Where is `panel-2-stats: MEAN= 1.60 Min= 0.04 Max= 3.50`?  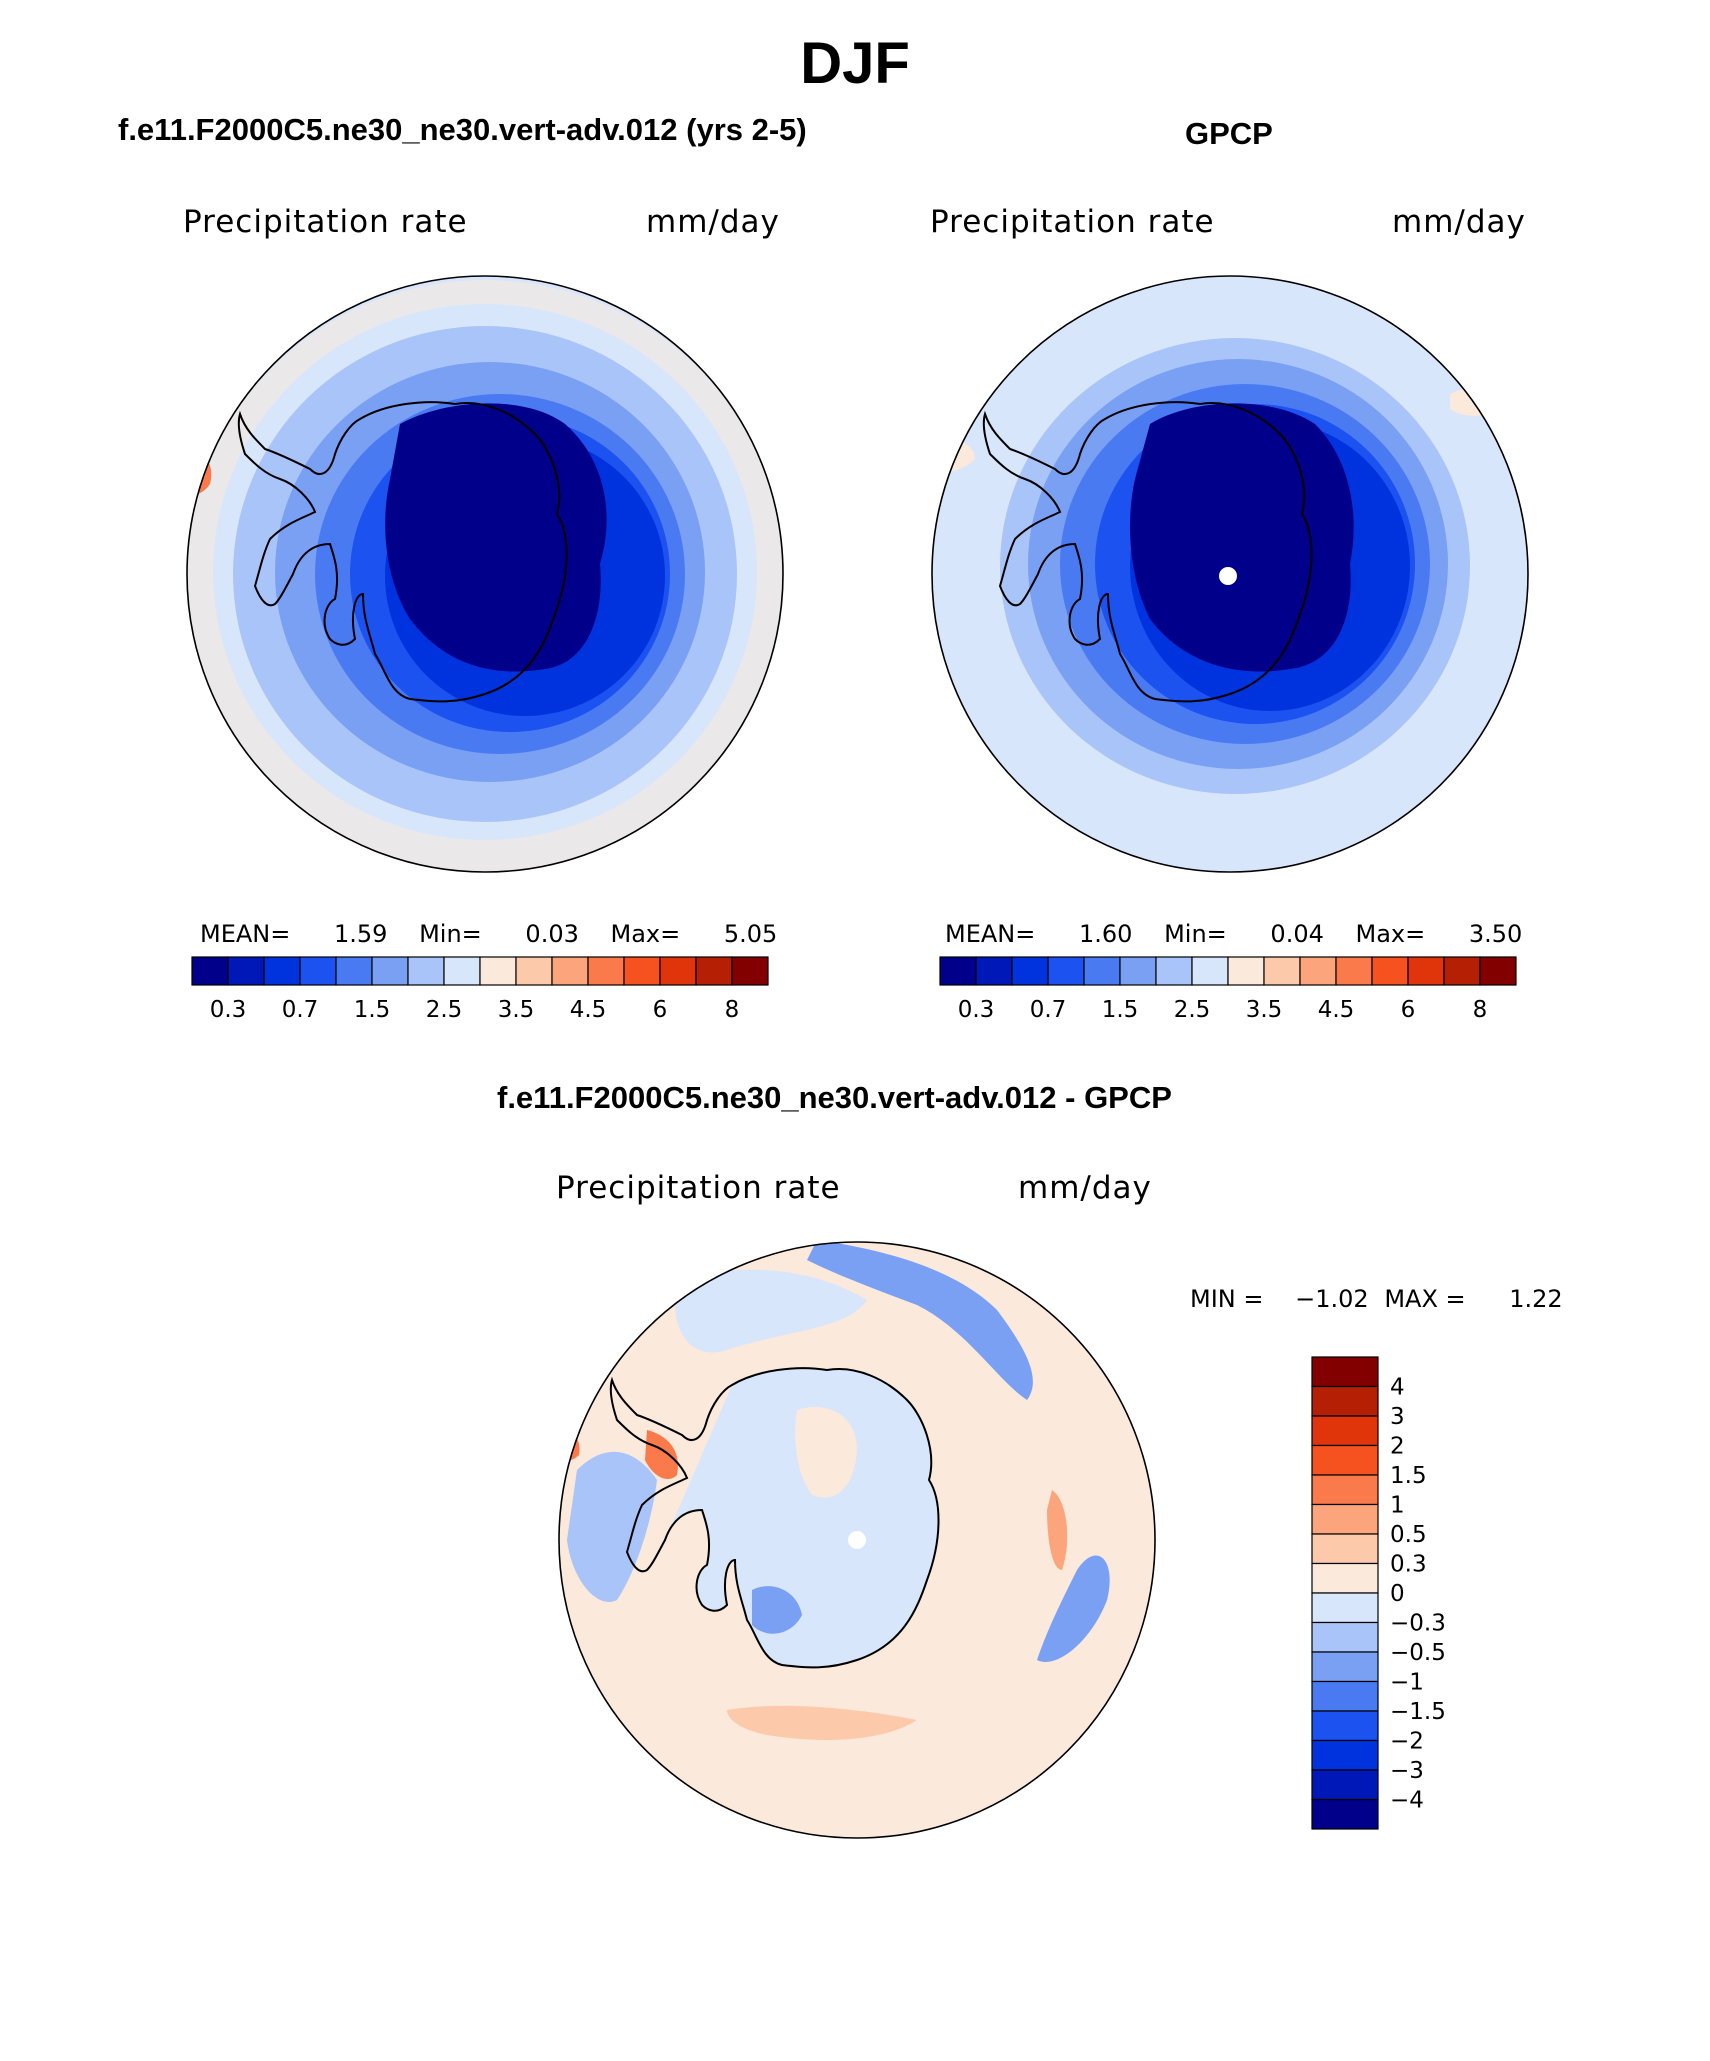 panel-2-stats: MEAN= 1.60 Min= 0.04 Max= 3.50 is located at coordinates (1233, 934).